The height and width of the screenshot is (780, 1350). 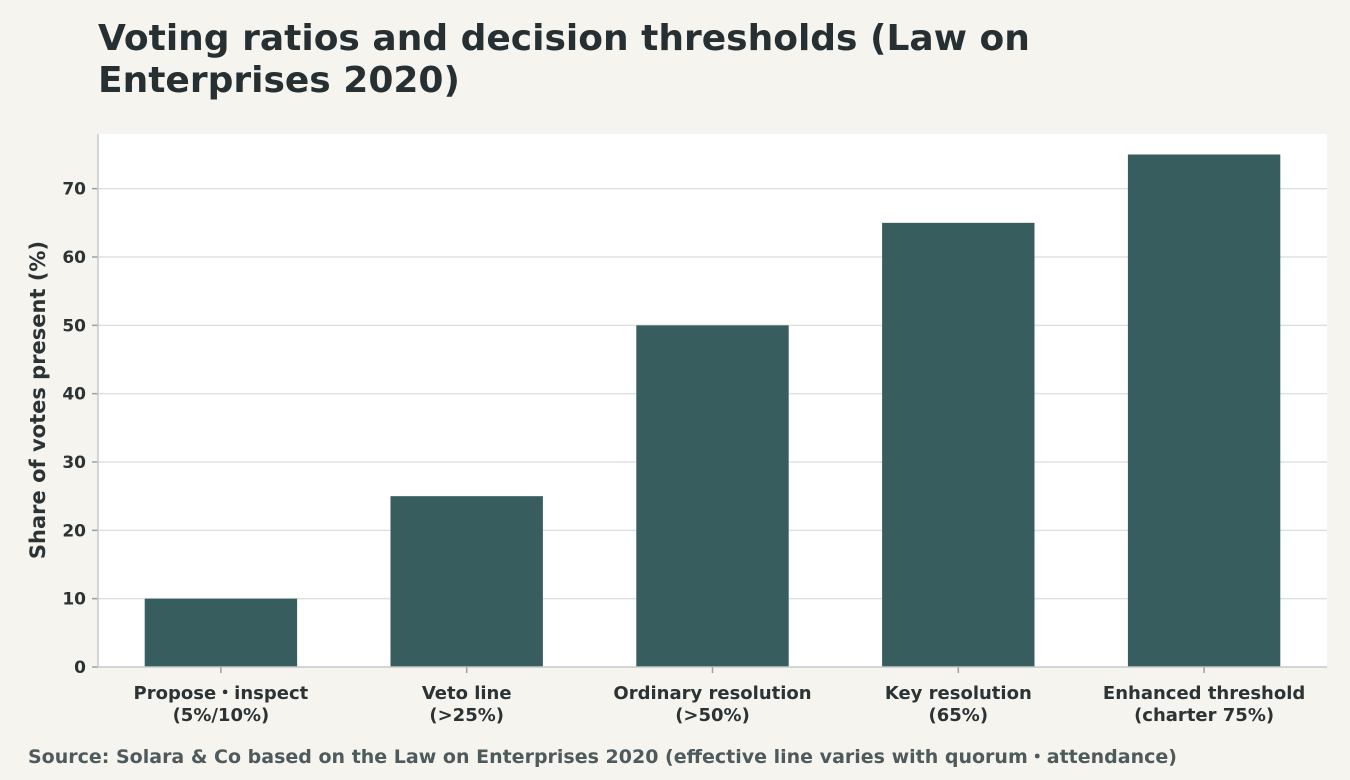 What do you see at coordinates (80, 668) in the screenshot?
I see `y-tick-label: 0` at bounding box center [80, 668].